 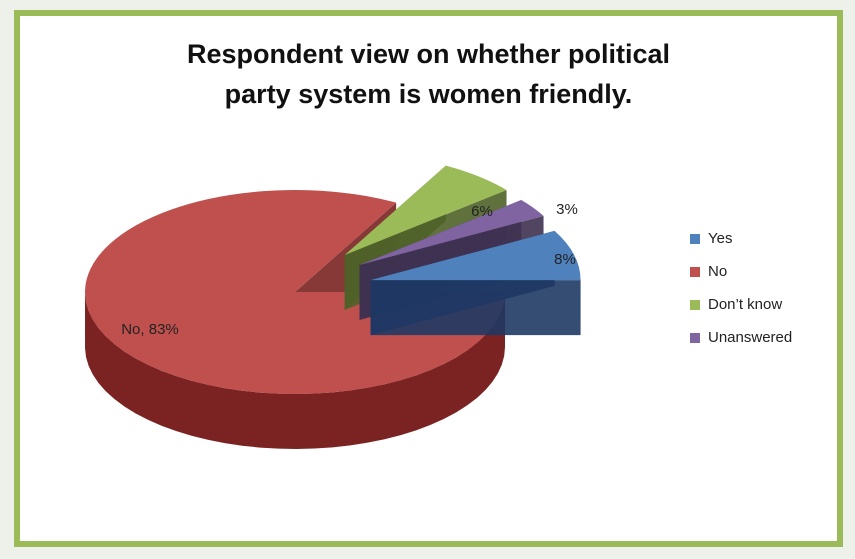 I want to click on legend-item-dont-know: Don’t know, so click(x=741, y=304).